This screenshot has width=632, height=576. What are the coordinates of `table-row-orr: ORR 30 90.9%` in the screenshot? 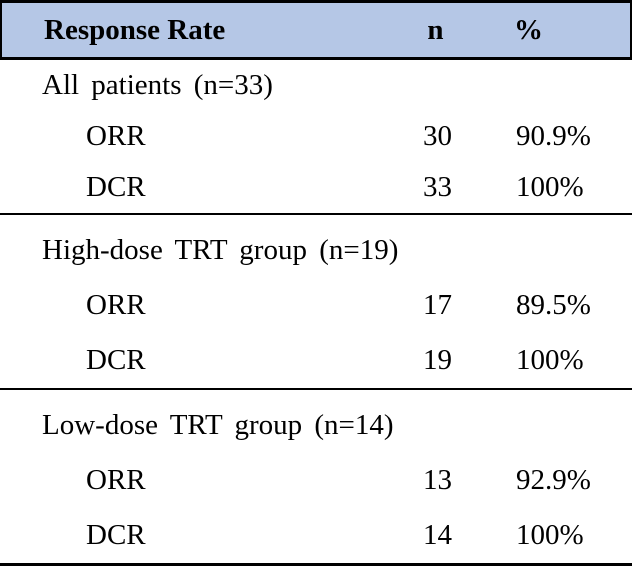 It's located at (316, 136).